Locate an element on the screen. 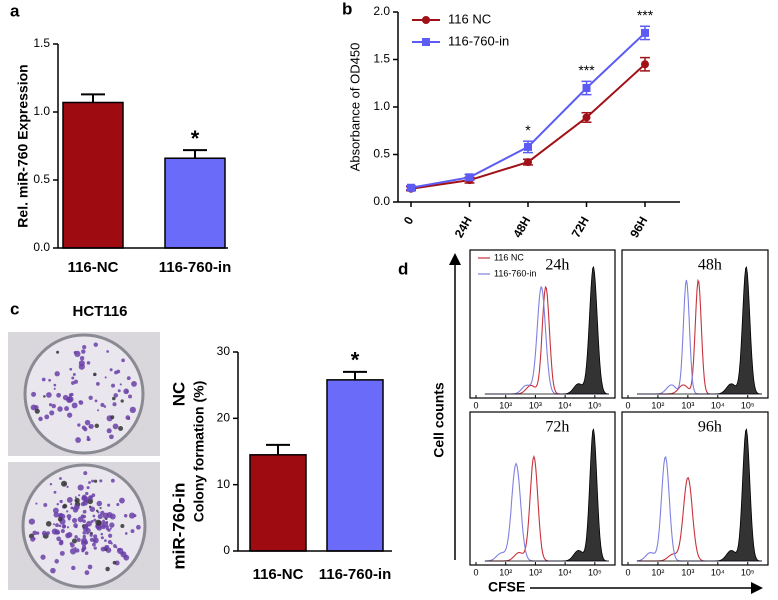  y-tick-label: 1.5 is located at coordinates (41, 43).